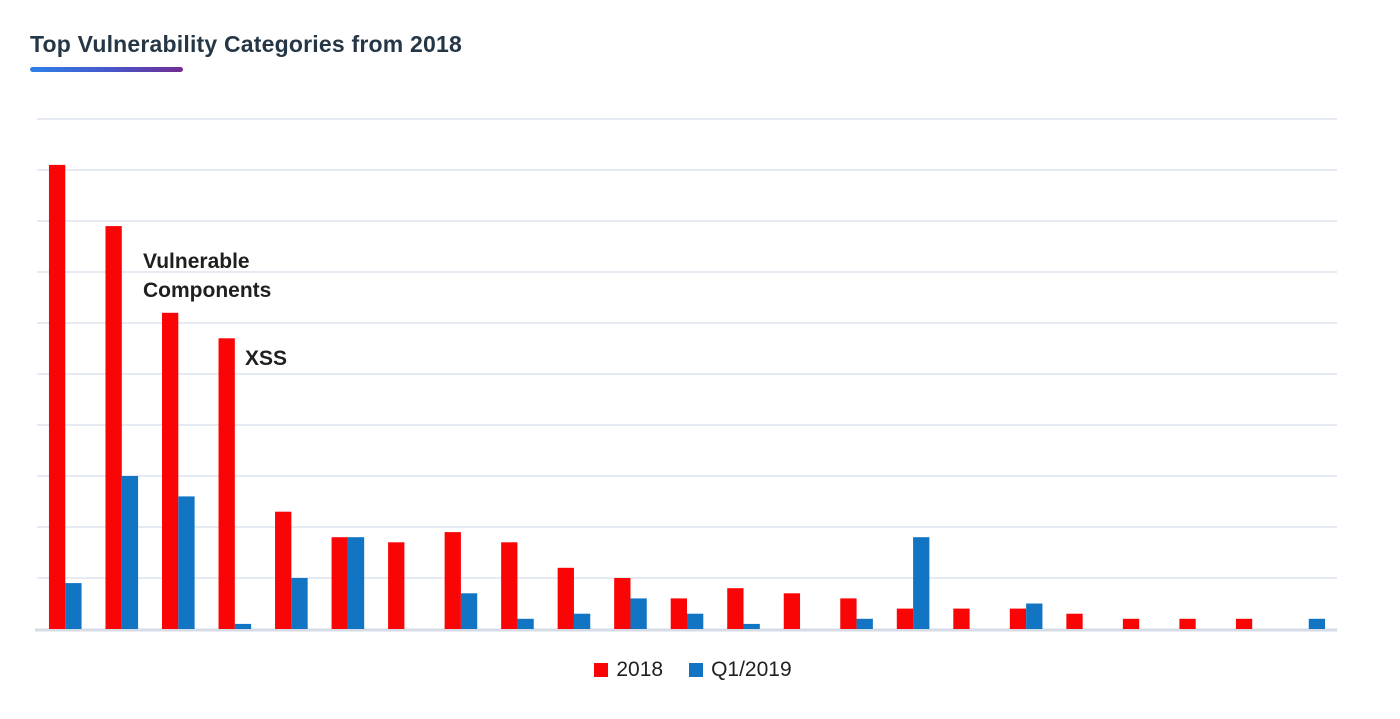  What do you see at coordinates (207, 276) in the screenshot?
I see `annotation-vulnerable-components: Vulnerable Components` at bounding box center [207, 276].